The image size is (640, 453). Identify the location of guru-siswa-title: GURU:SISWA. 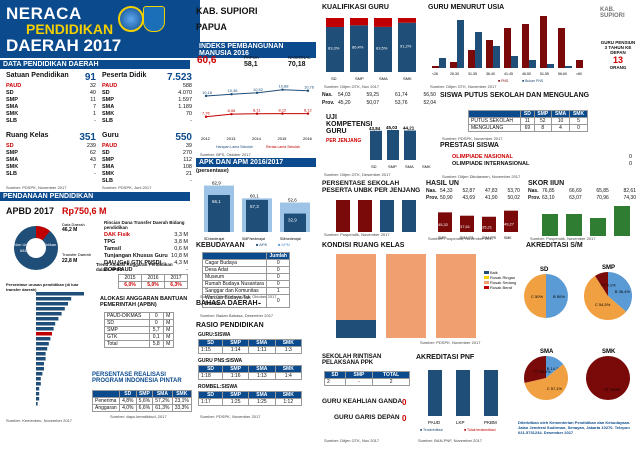
(214, 335).